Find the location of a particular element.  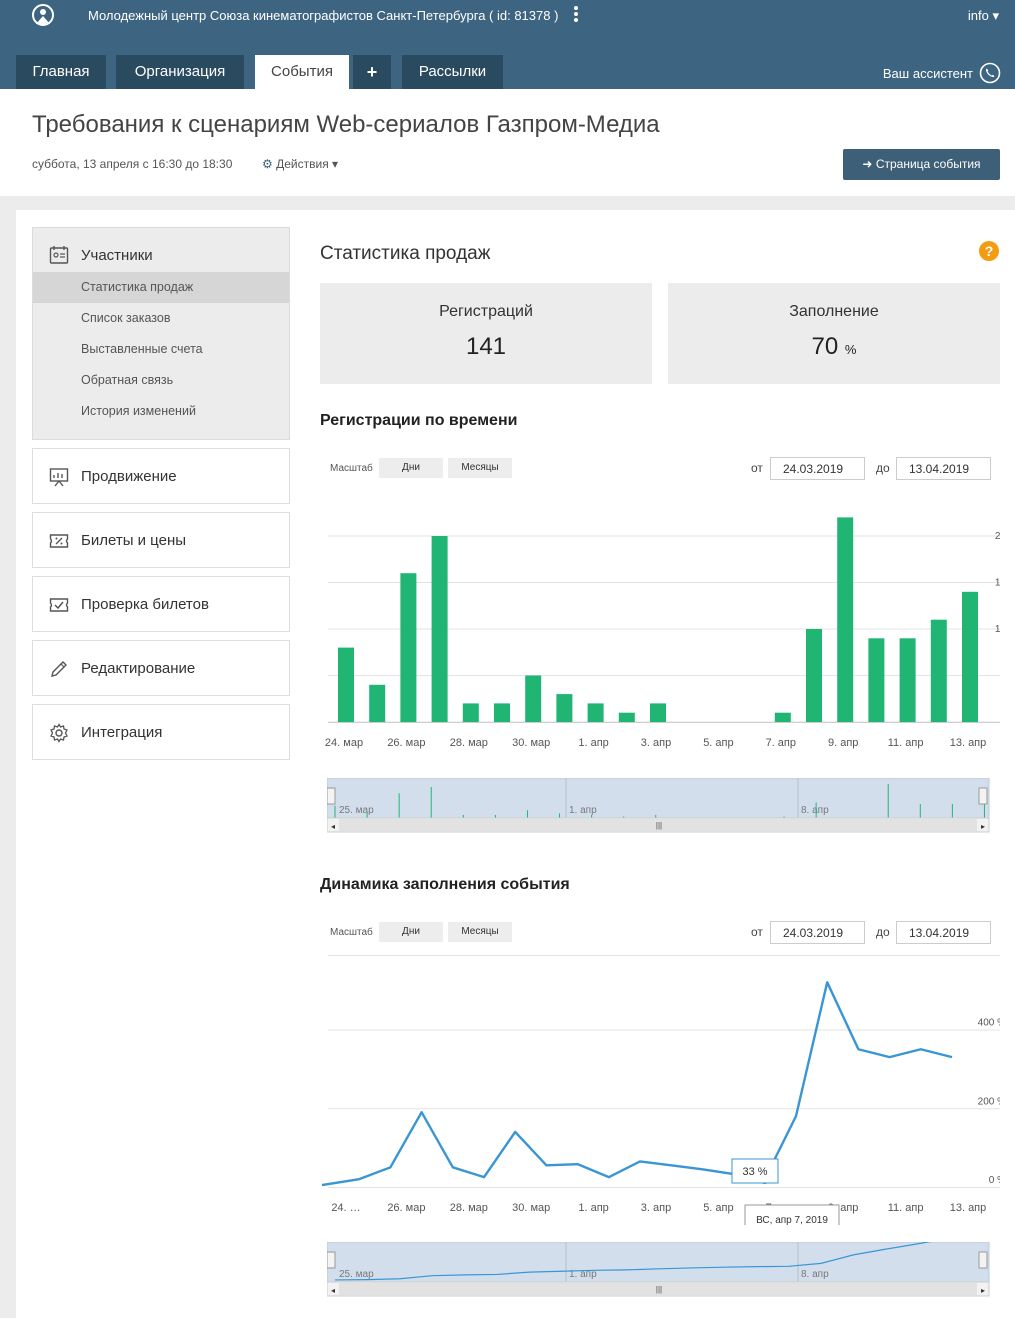

registrations-navigator: 25. мар 1. апр 8. апр ◂ ▸ ||| is located at coordinates (659, 806).